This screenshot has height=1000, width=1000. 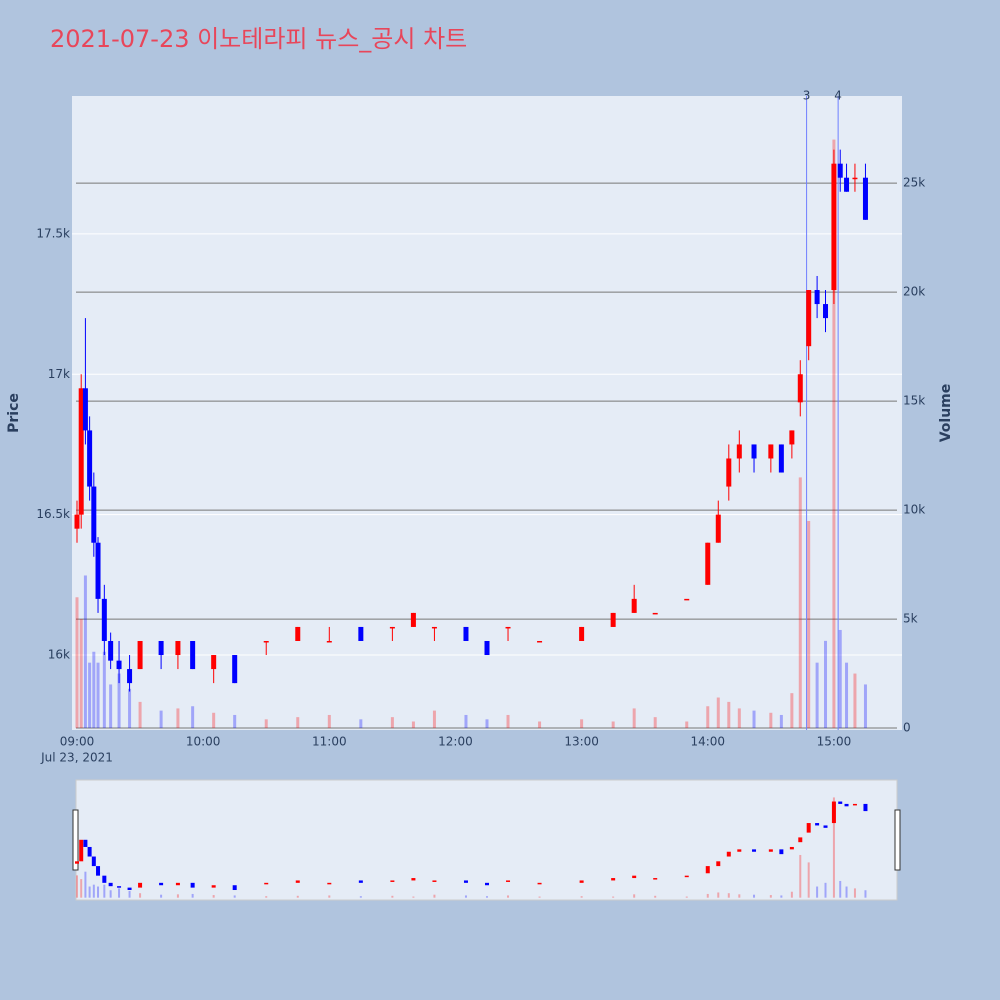 I want to click on y2-tick-label: 25k, so click(x=914, y=183).